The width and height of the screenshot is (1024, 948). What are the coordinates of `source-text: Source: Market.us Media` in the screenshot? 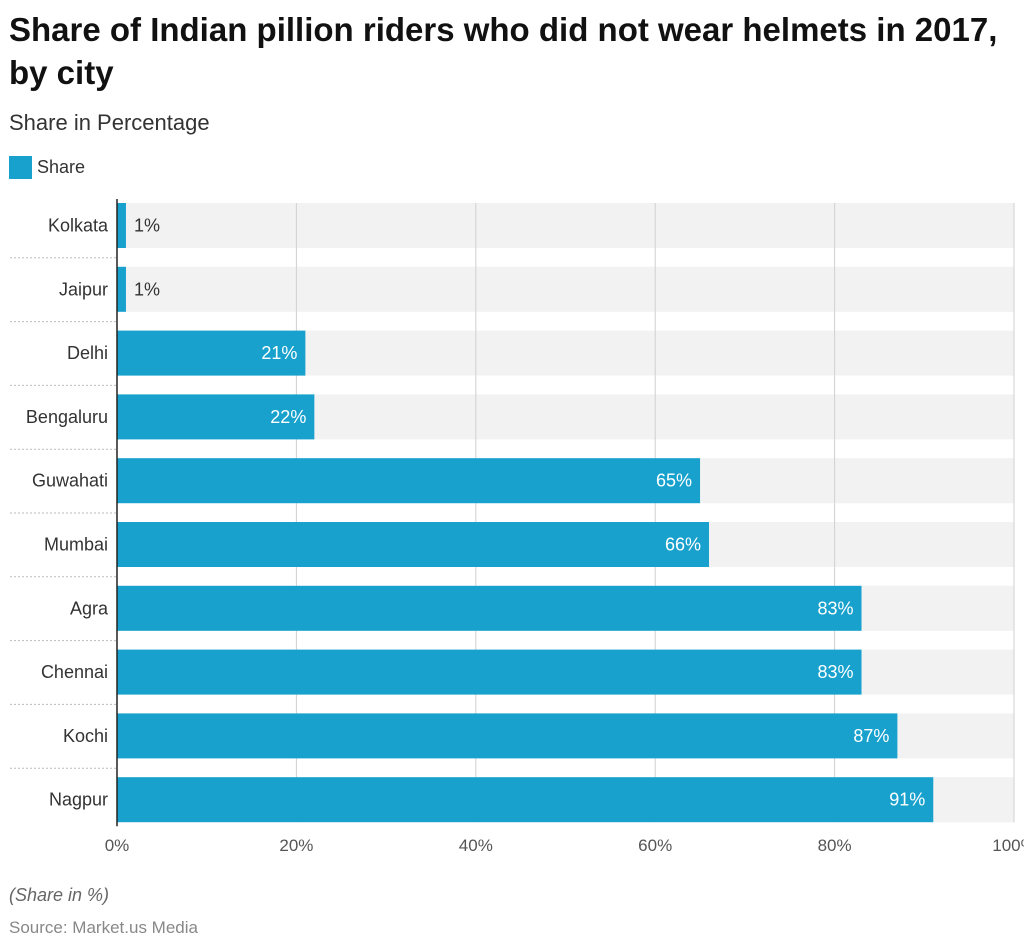 It's located at (103, 927).